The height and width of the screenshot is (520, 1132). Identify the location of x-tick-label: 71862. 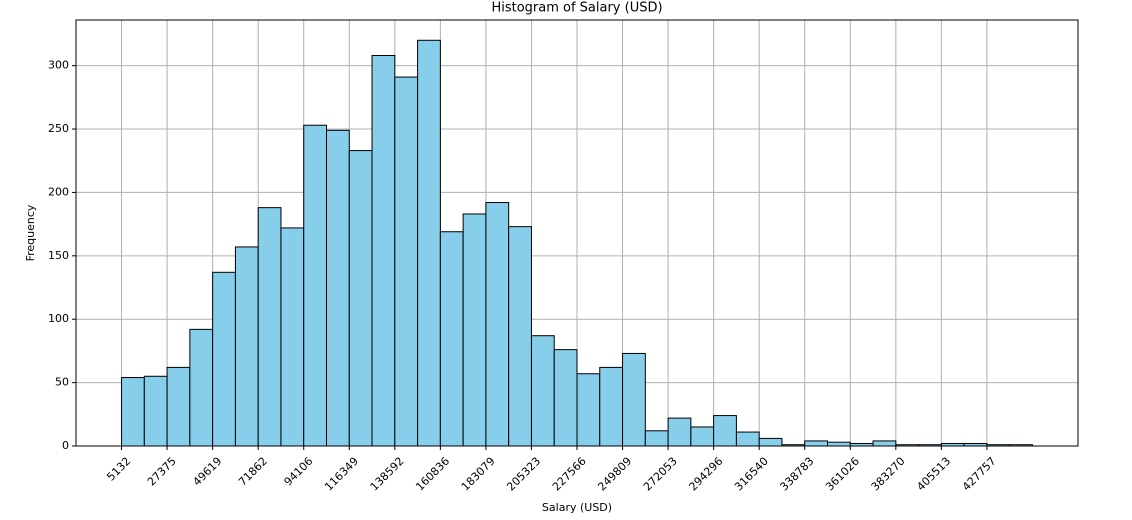
(253, 472).